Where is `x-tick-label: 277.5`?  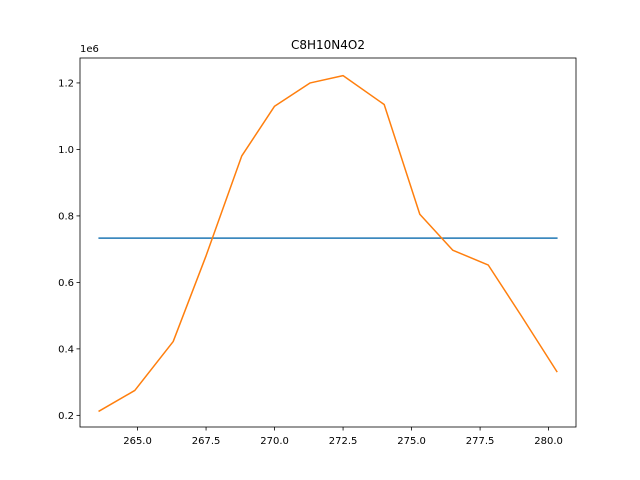
x-tick-label: 277.5 is located at coordinates (480, 441).